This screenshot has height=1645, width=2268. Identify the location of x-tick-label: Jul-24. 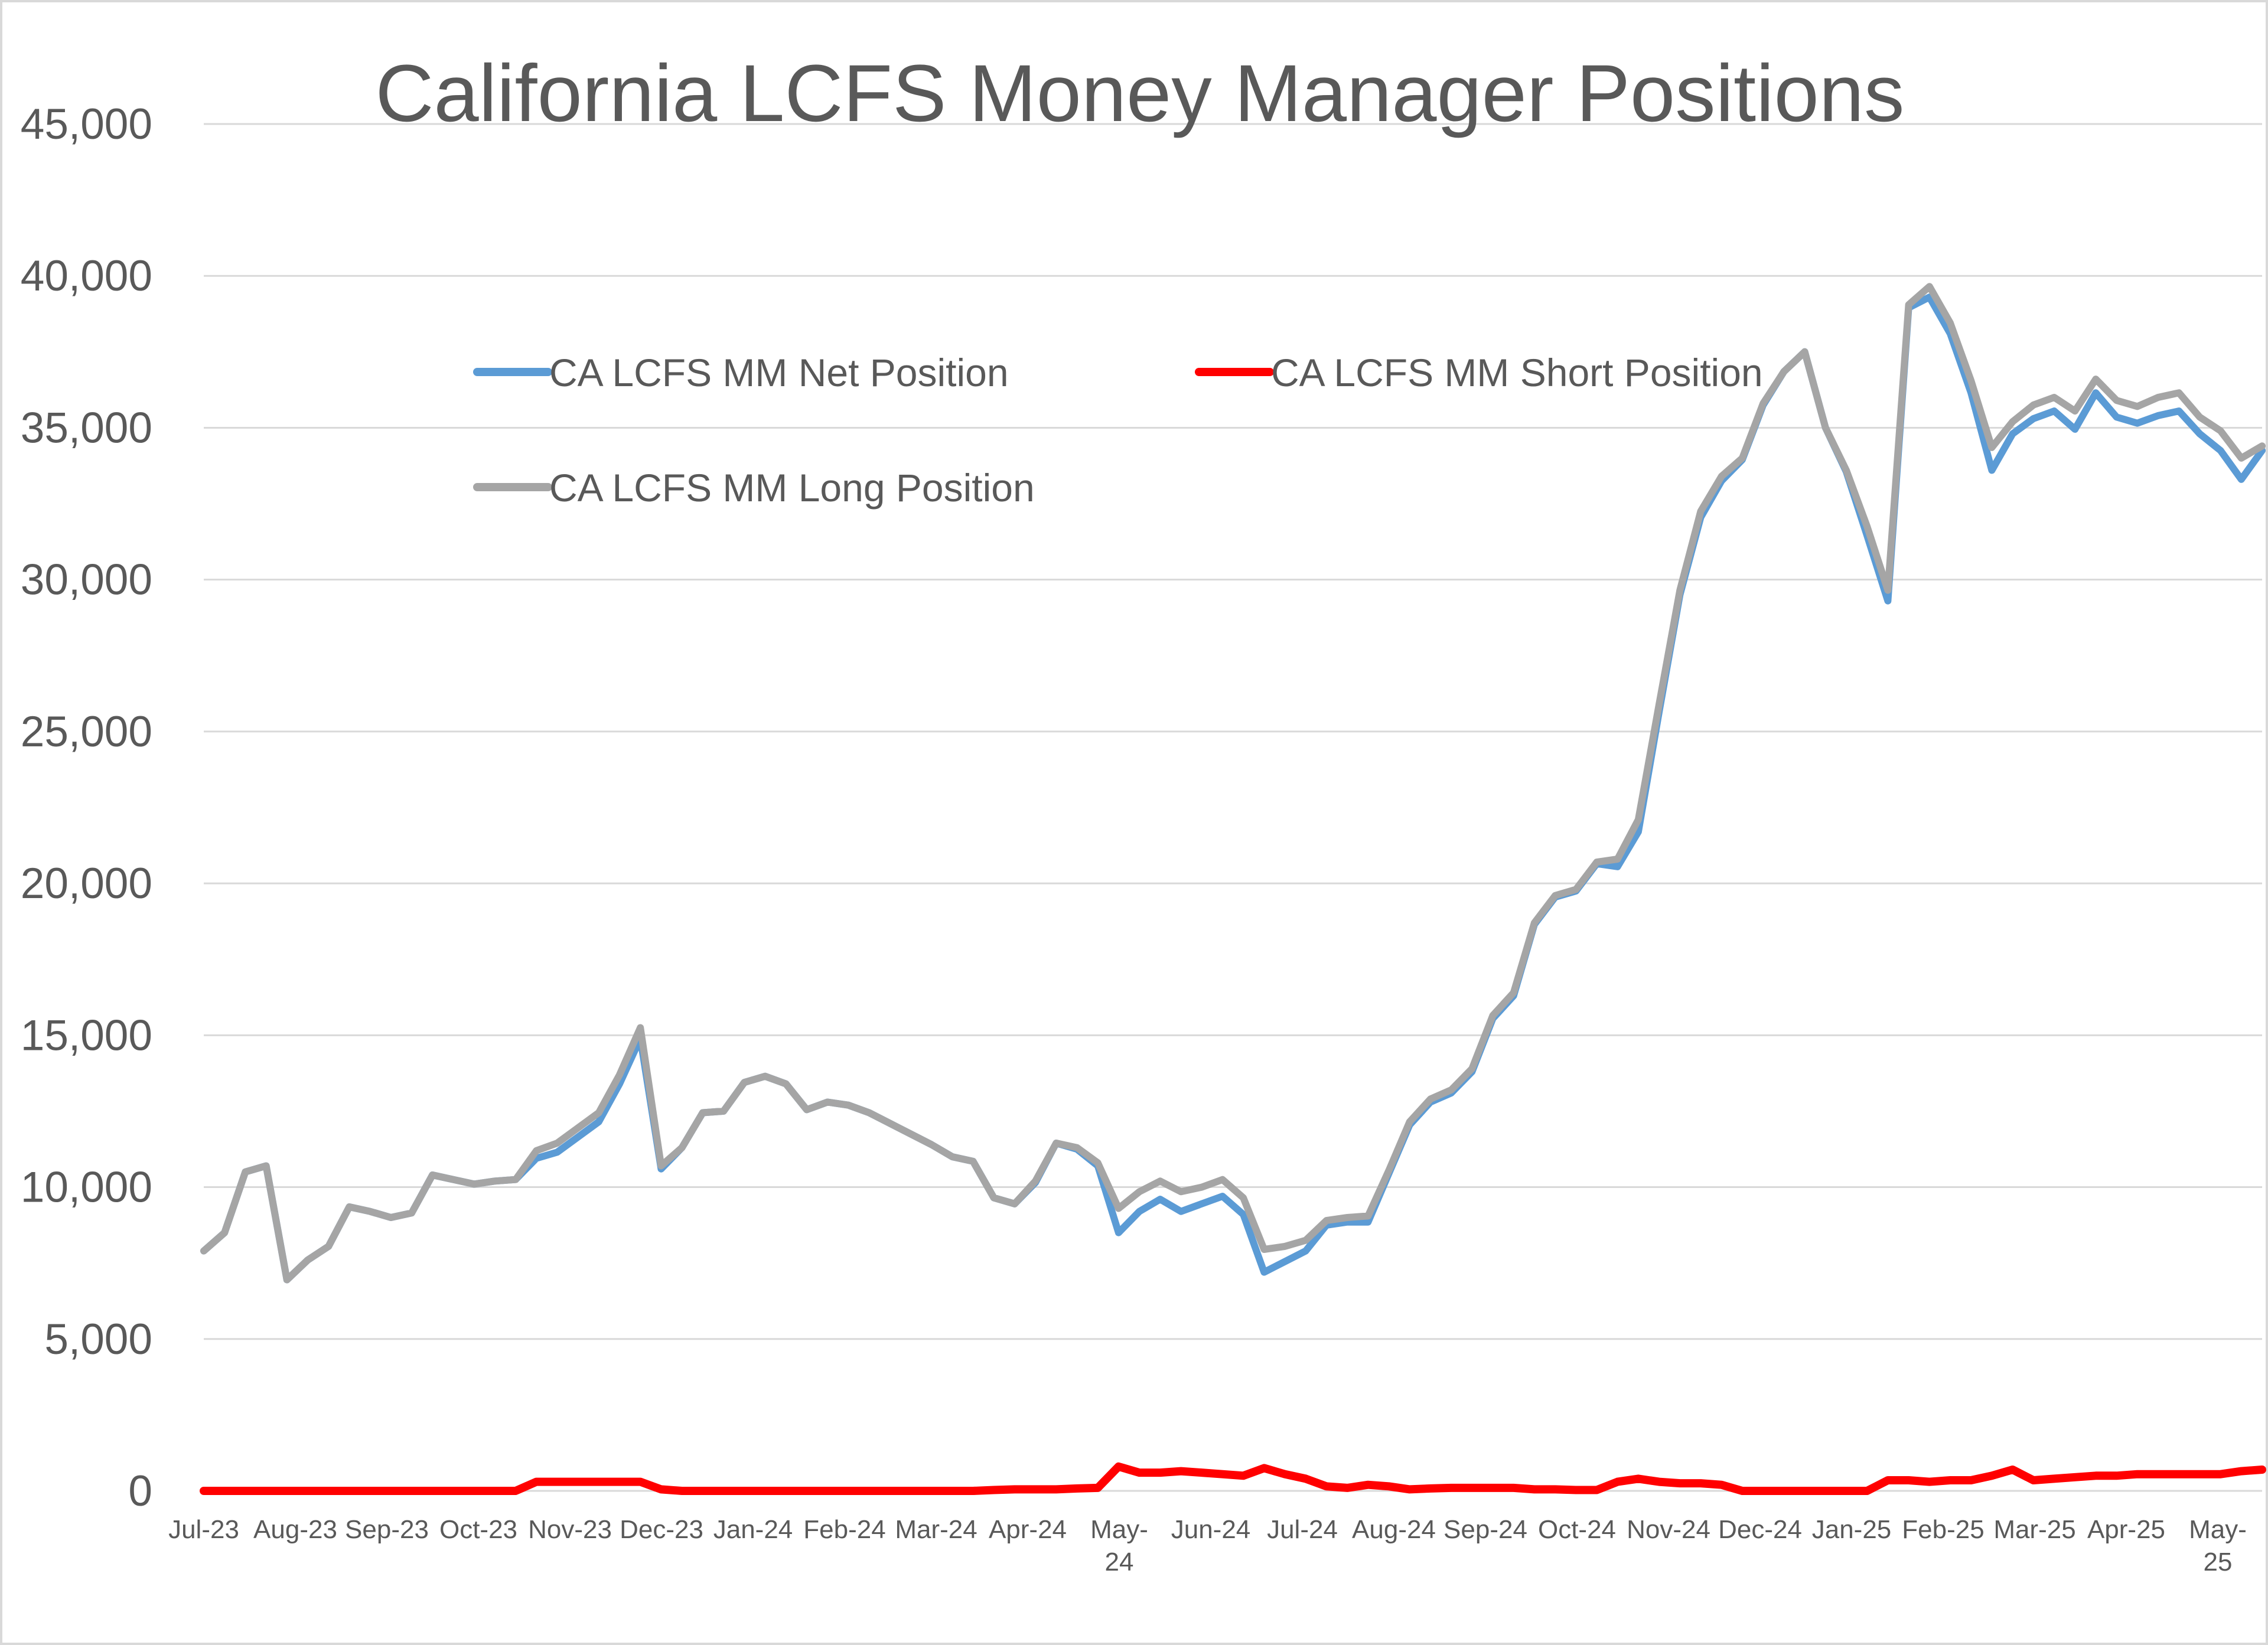
(1302, 1529).